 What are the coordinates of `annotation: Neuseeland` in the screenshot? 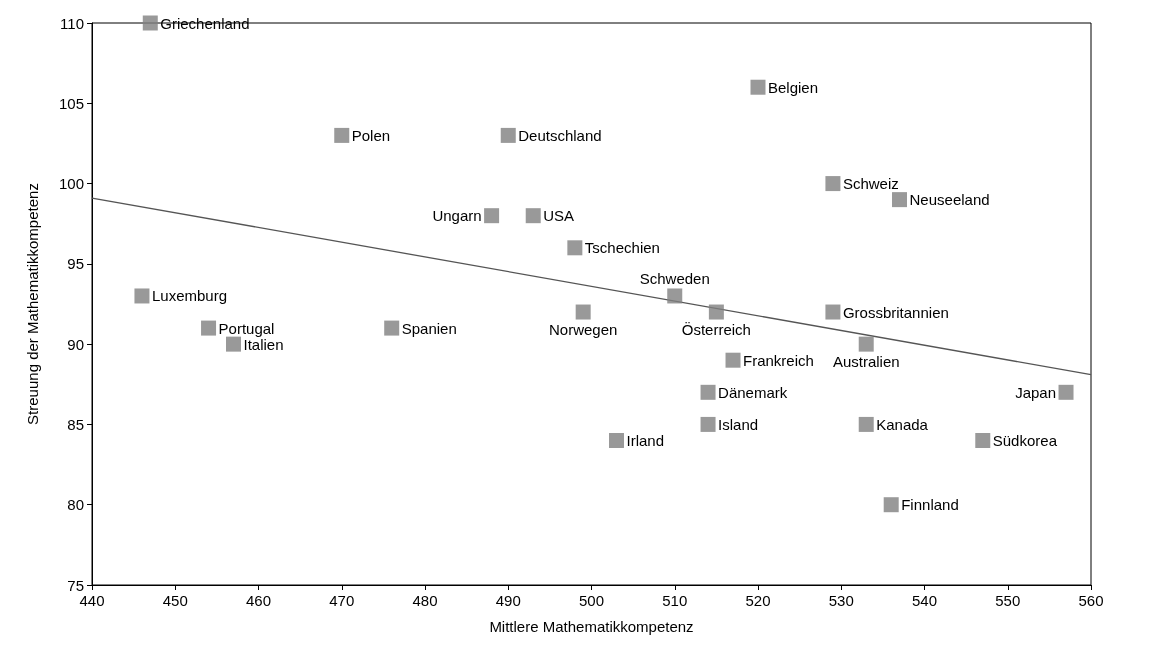 It's located at (949, 200).